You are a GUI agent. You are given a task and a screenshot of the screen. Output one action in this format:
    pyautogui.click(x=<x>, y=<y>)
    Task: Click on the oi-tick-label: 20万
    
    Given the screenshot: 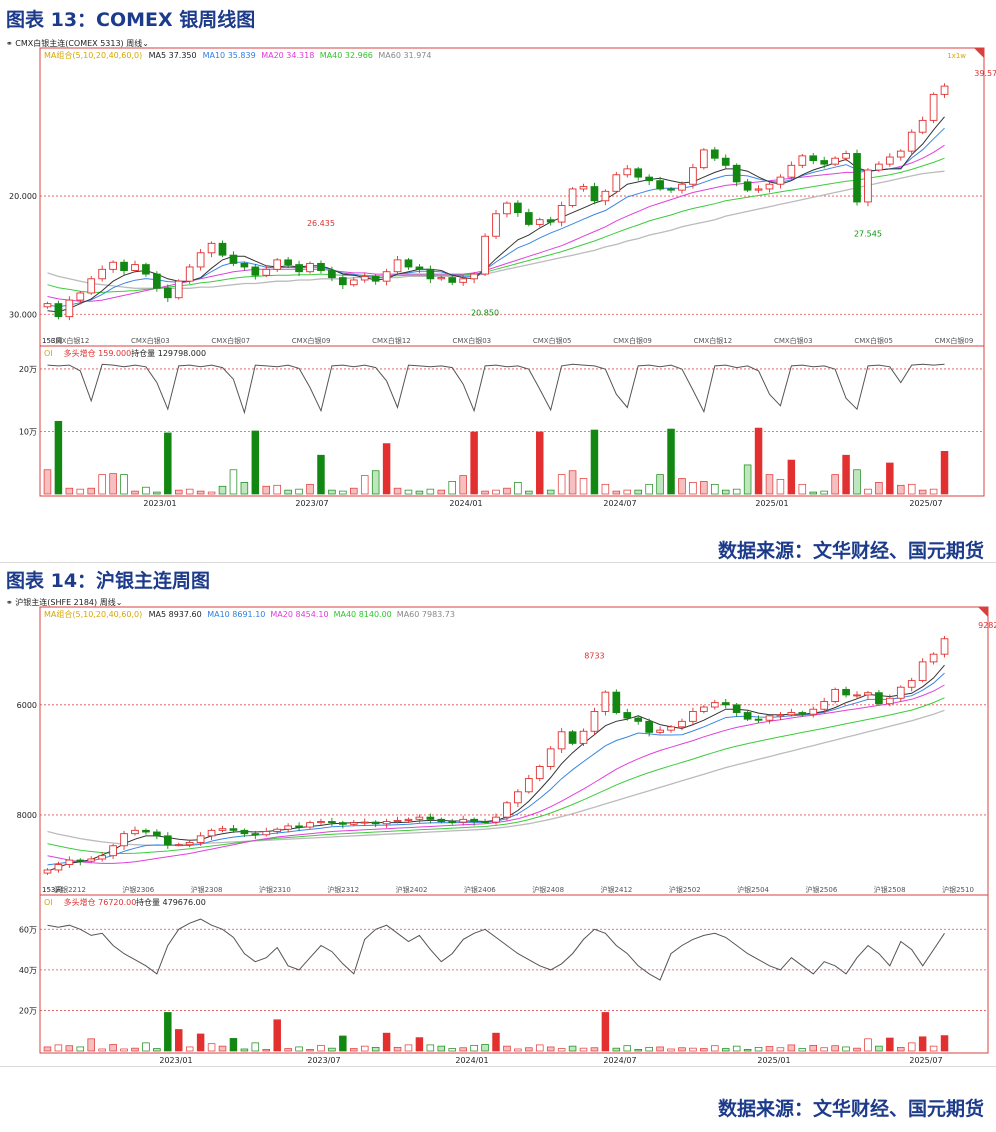 What is the action you would take?
    pyautogui.click(x=28, y=1010)
    